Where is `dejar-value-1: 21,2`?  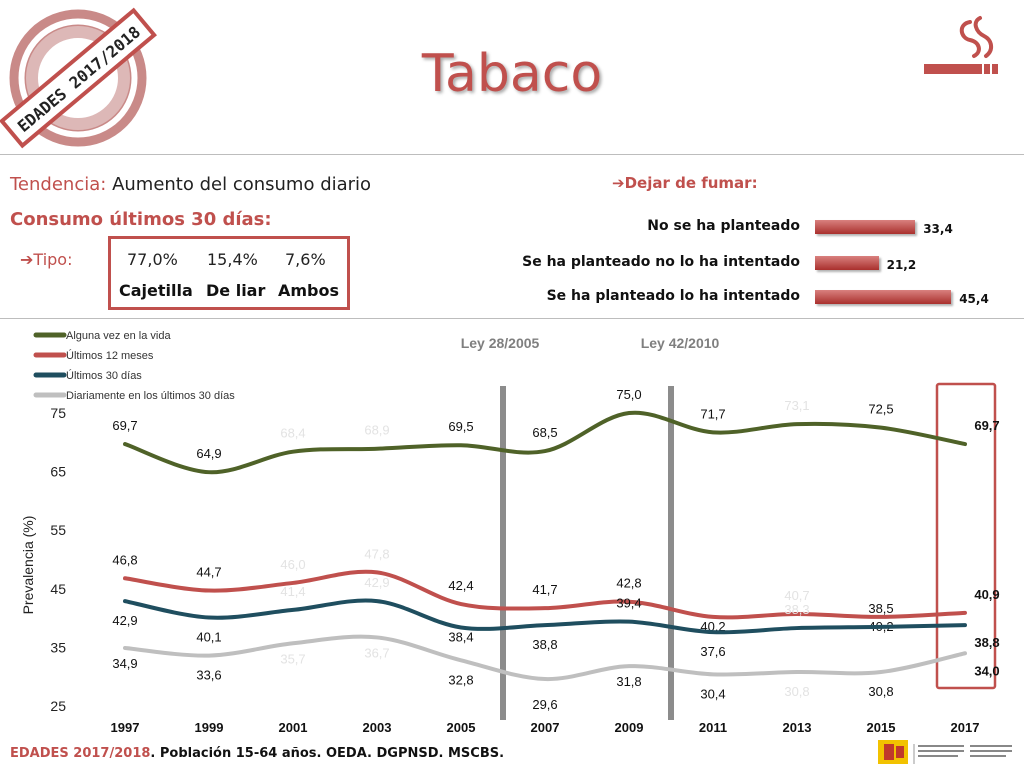 dejar-value-1: 21,2 is located at coordinates (901, 265).